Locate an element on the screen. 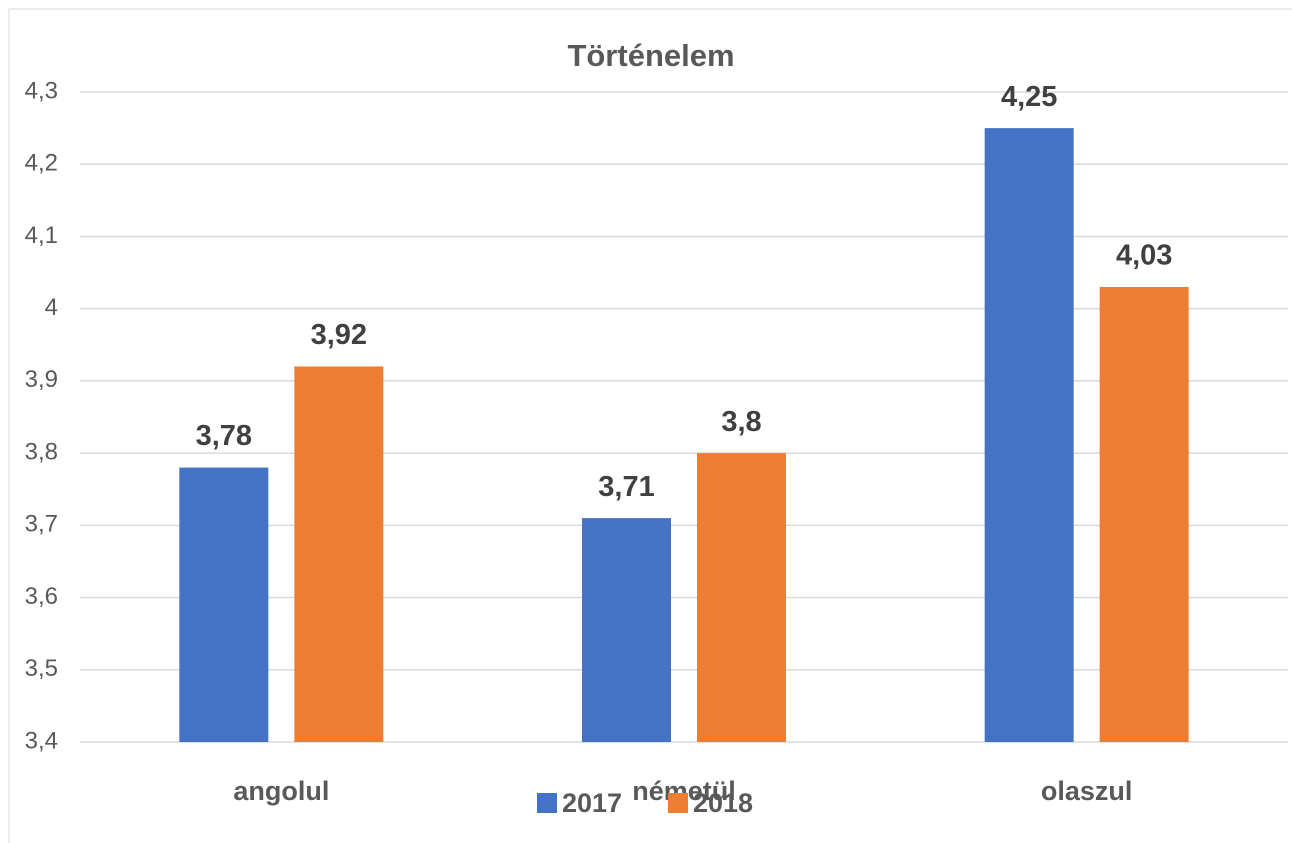  value-label: 3,92 is located at coordinates (339, 335).